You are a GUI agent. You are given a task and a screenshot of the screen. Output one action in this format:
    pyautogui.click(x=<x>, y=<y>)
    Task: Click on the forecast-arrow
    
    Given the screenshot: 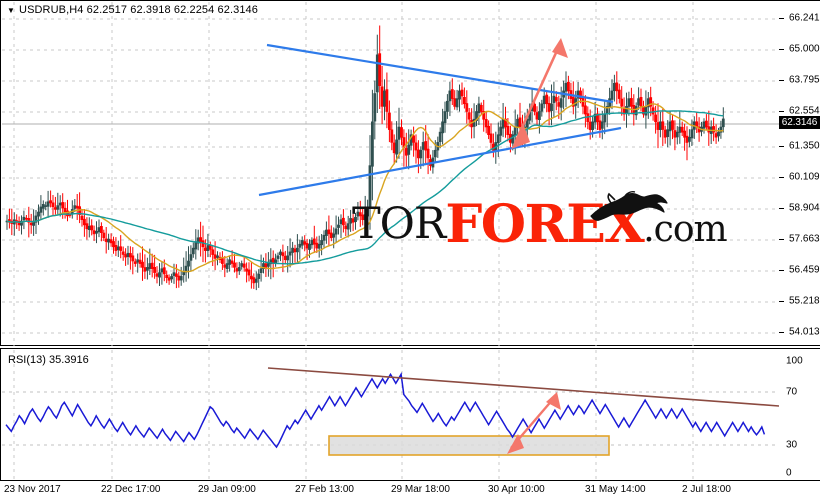 What is the action you would take?
    pyautogui.click(x=539, y=93)
    